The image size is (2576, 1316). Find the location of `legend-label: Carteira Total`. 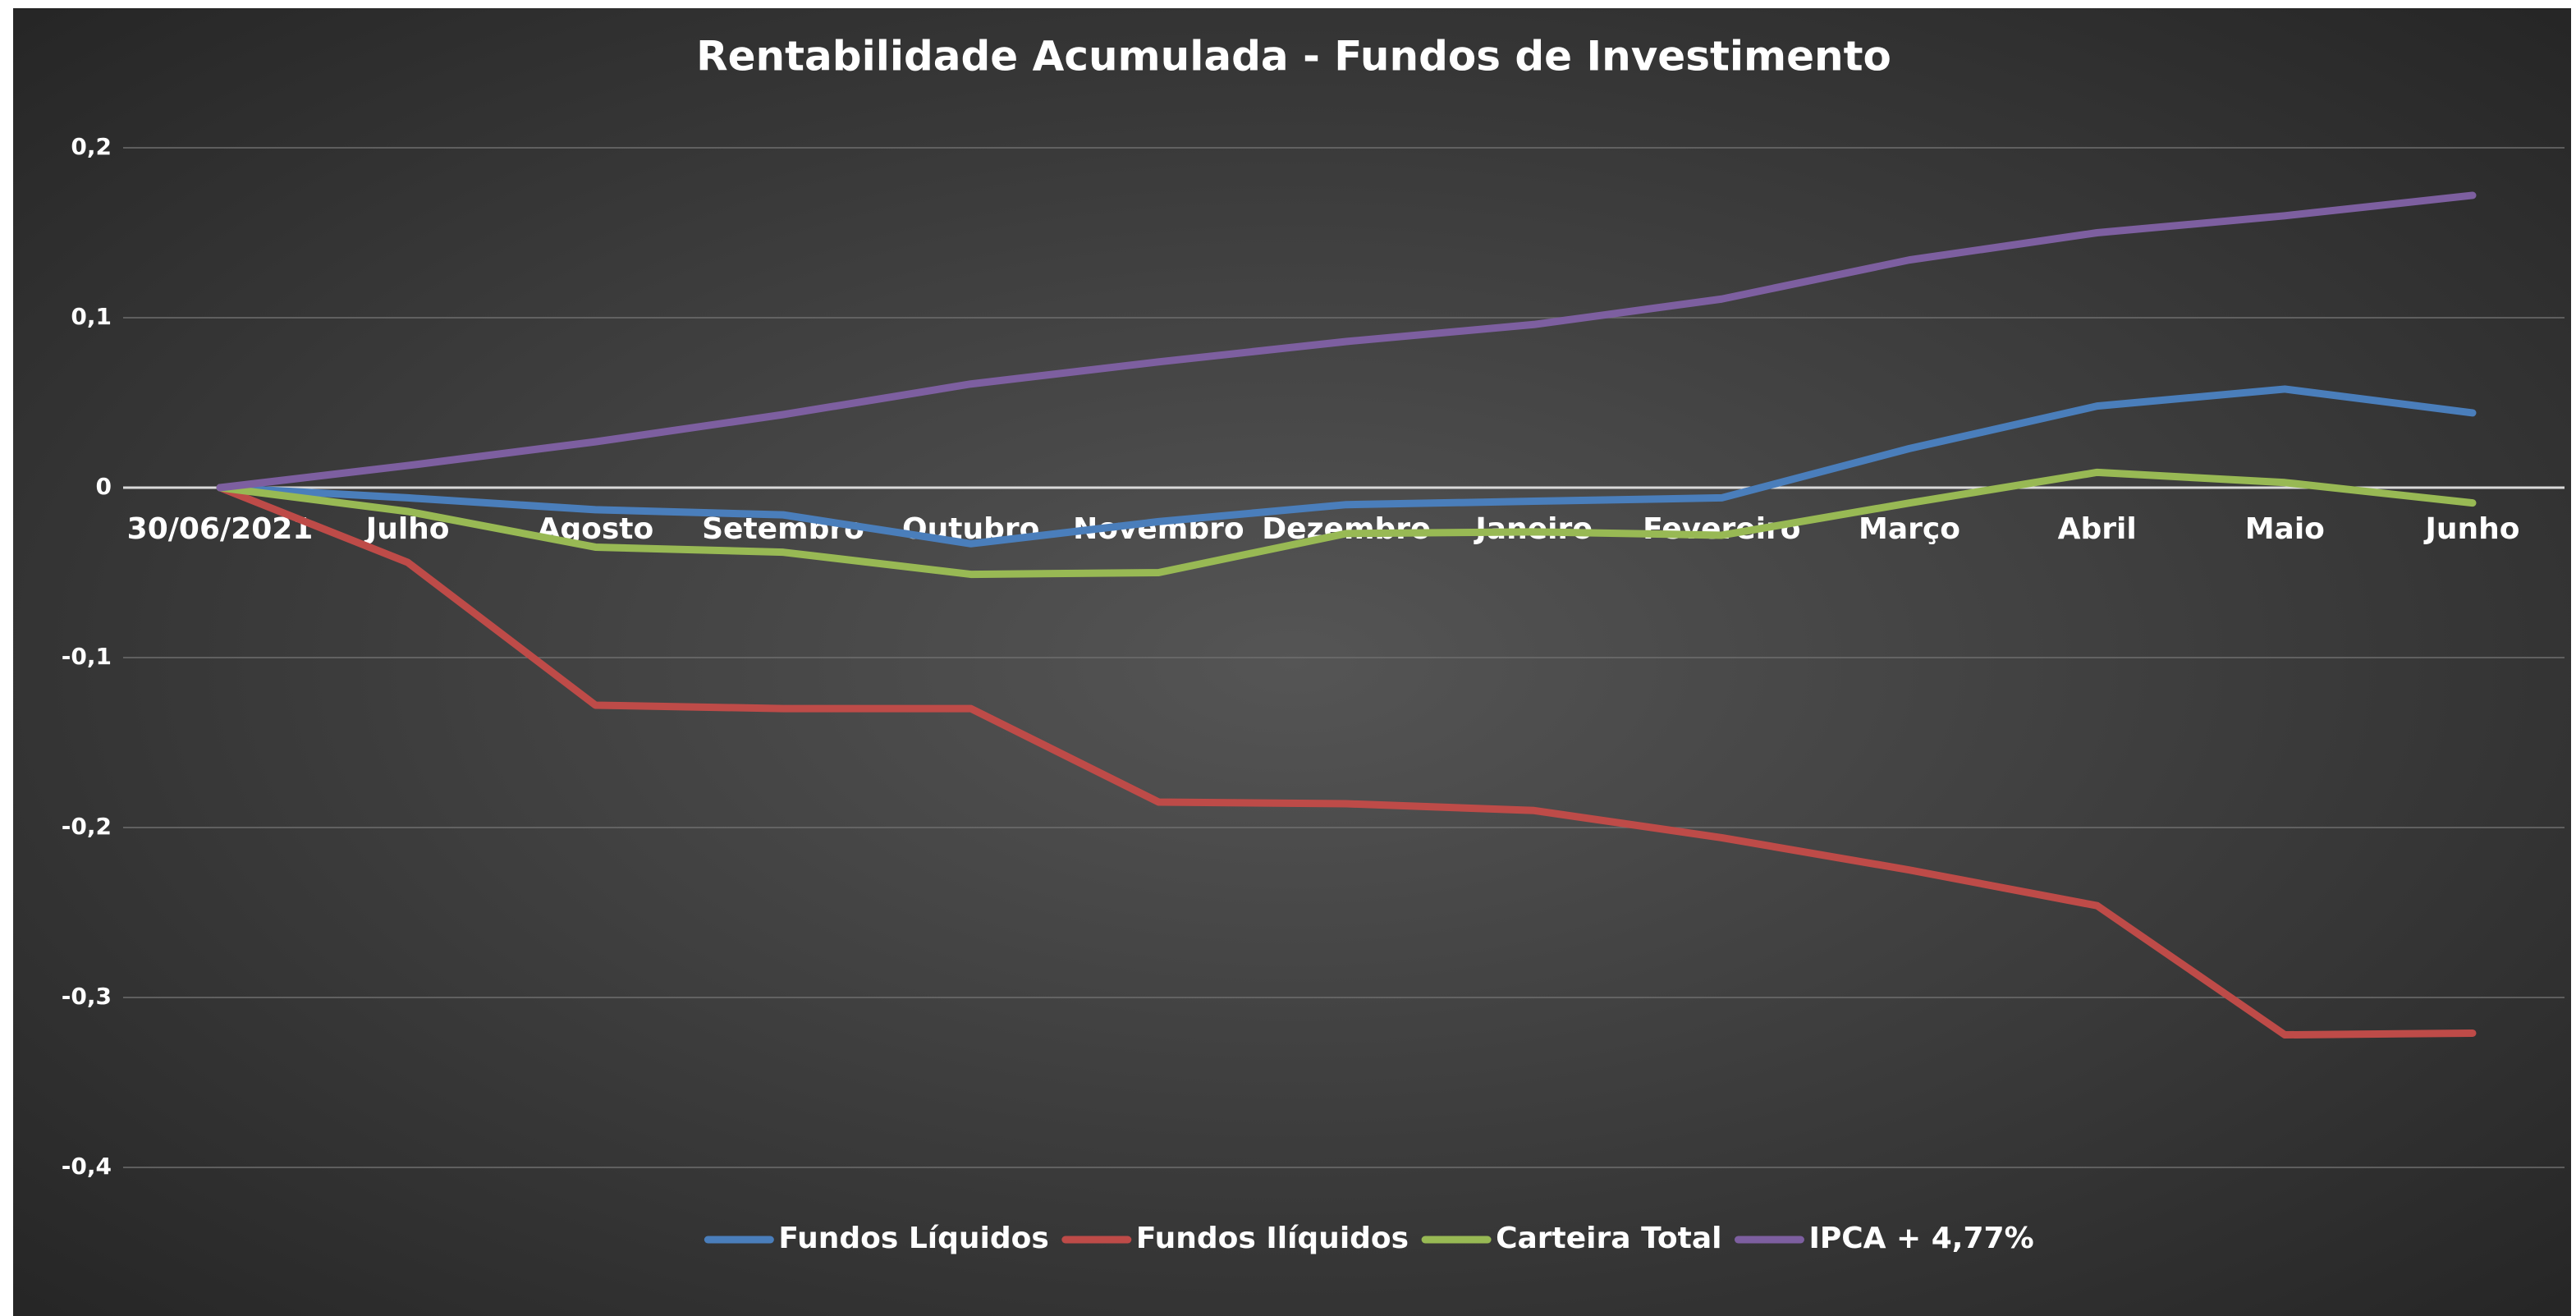

legend-label: Carteira Total is located at coordinates (1609, 1238).